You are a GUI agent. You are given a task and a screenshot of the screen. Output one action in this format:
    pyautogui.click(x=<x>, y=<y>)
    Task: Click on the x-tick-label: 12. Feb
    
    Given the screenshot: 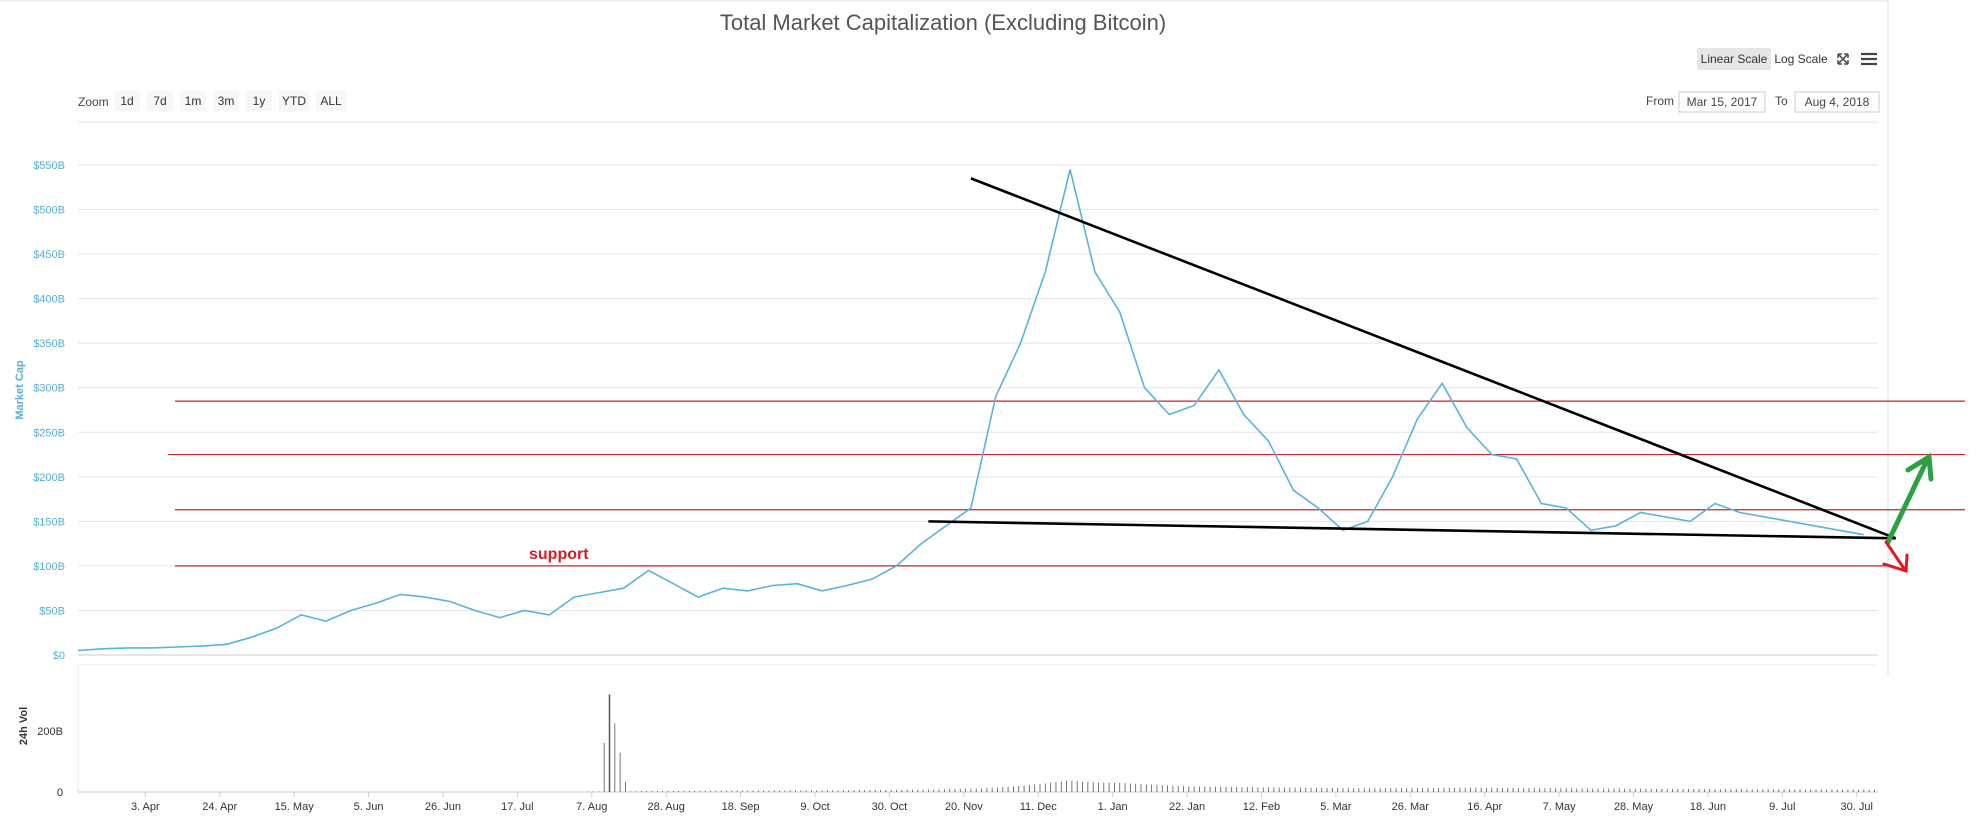 What is the action you would take?
    pyautogui.click(x=1261, y=807)
    